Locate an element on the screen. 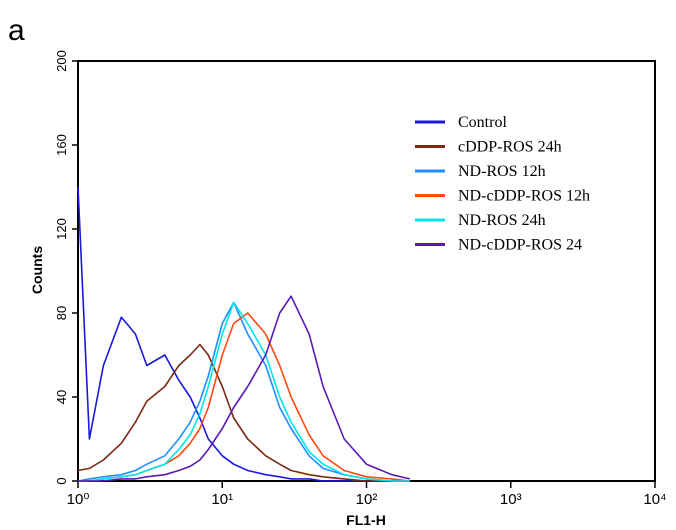 The image size is (676, 530). y-tick-label: 80 is located at coordinates (61, 313).